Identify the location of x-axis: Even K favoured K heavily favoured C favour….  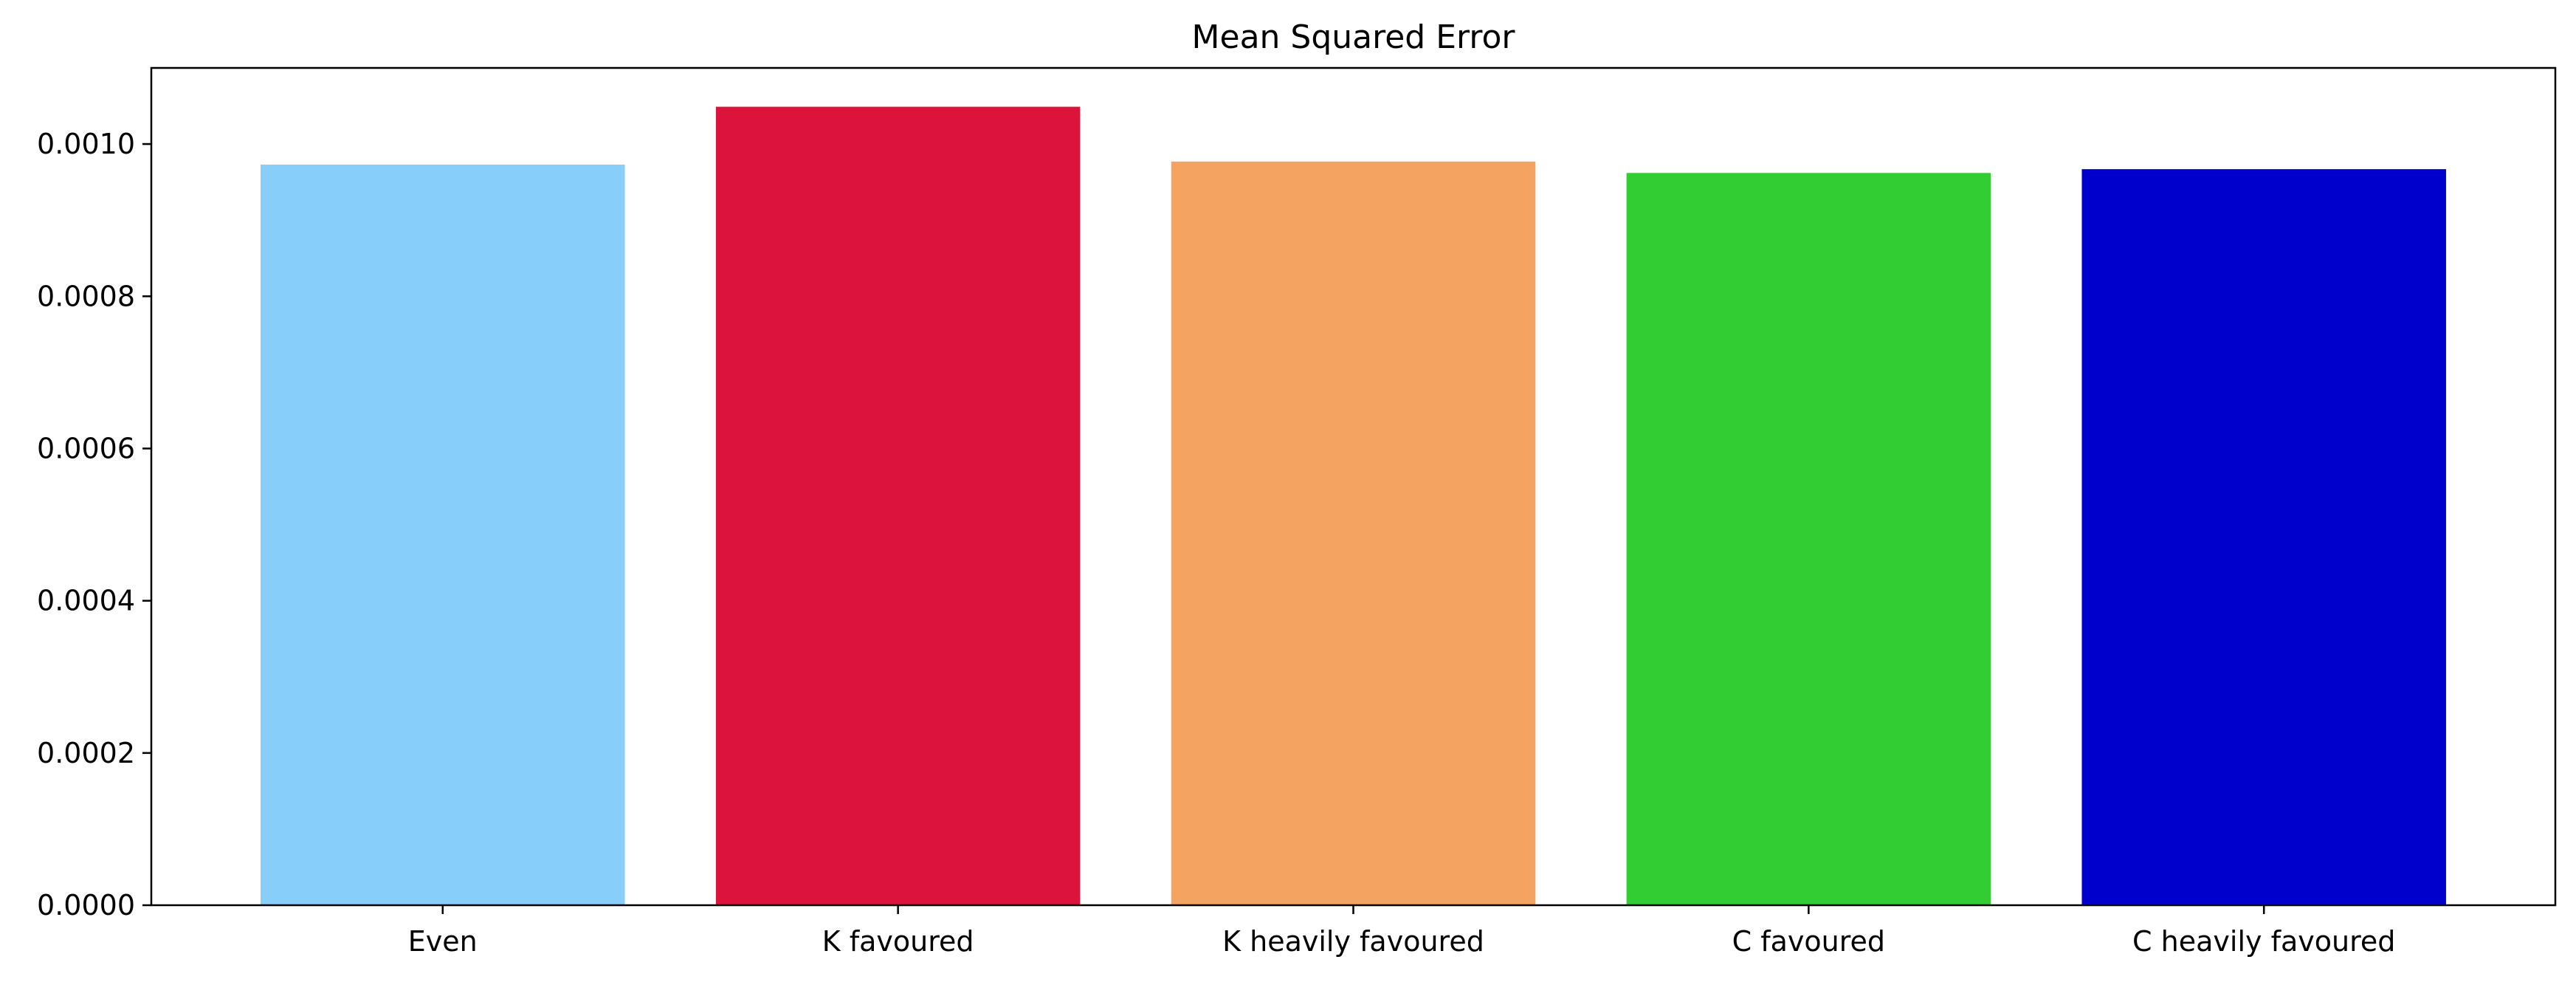
(1402, 931).